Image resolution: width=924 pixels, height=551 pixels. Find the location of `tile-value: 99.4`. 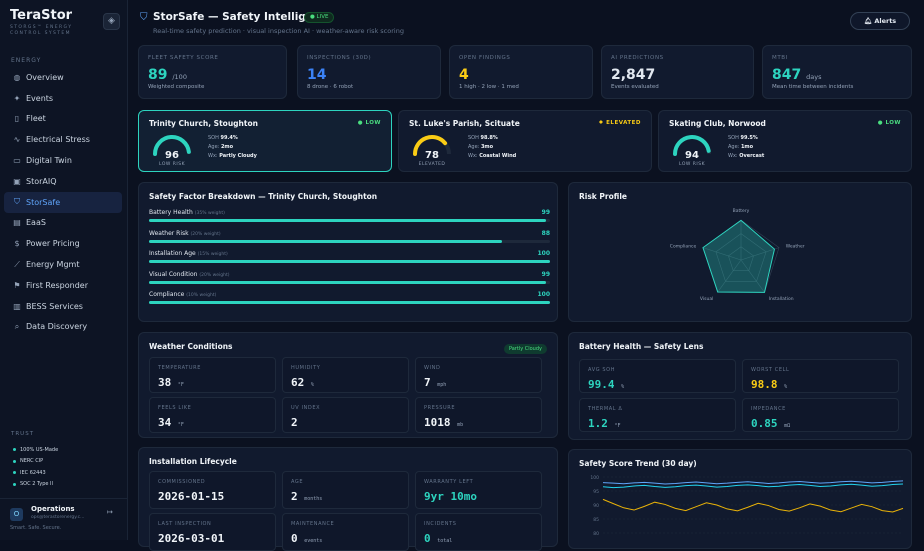

tile-value: 99.4 is located at coordinates (601, 384).